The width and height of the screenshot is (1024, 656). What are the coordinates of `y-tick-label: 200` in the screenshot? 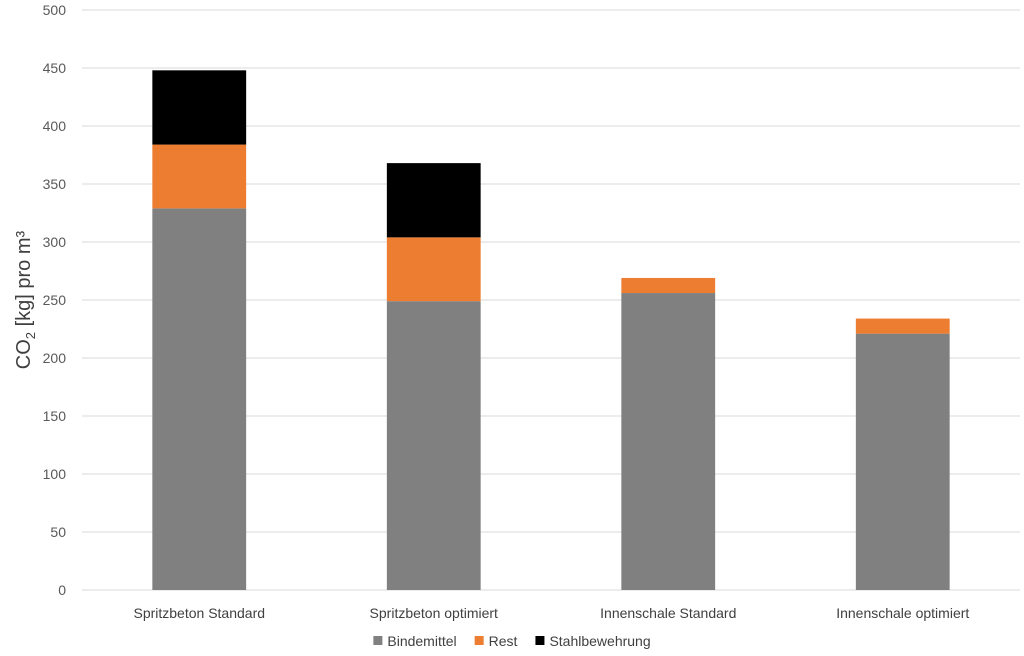 It's located at (55, 358).